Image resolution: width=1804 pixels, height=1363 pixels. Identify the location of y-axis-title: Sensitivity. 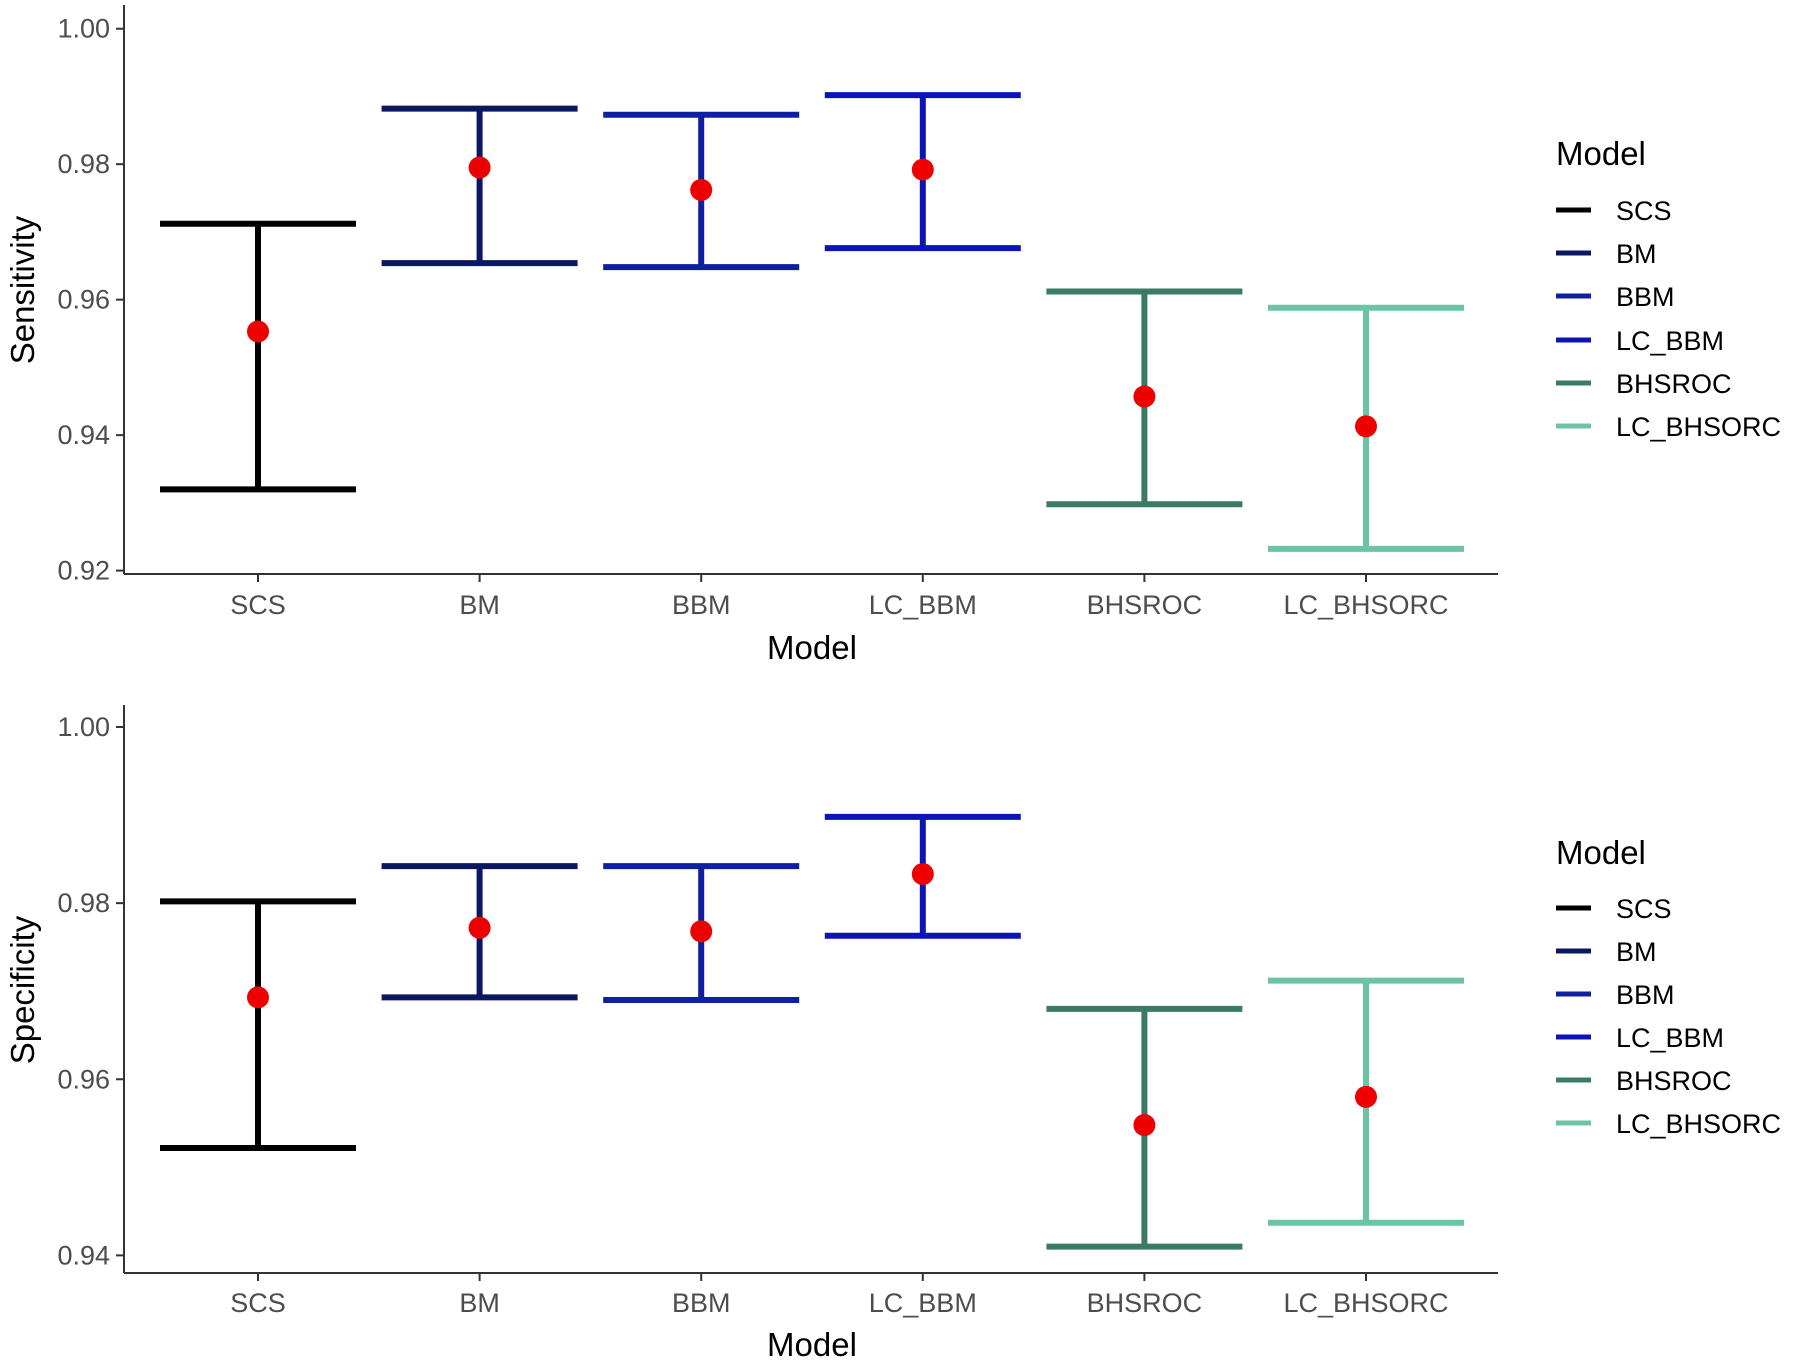
(22, 289).